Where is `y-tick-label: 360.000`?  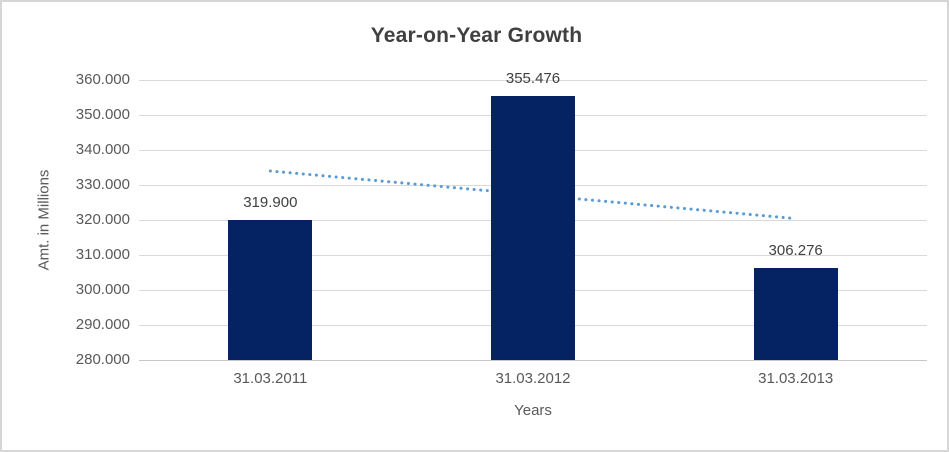
y-tick-label: 360.000 is located at coordinates (102, 79).